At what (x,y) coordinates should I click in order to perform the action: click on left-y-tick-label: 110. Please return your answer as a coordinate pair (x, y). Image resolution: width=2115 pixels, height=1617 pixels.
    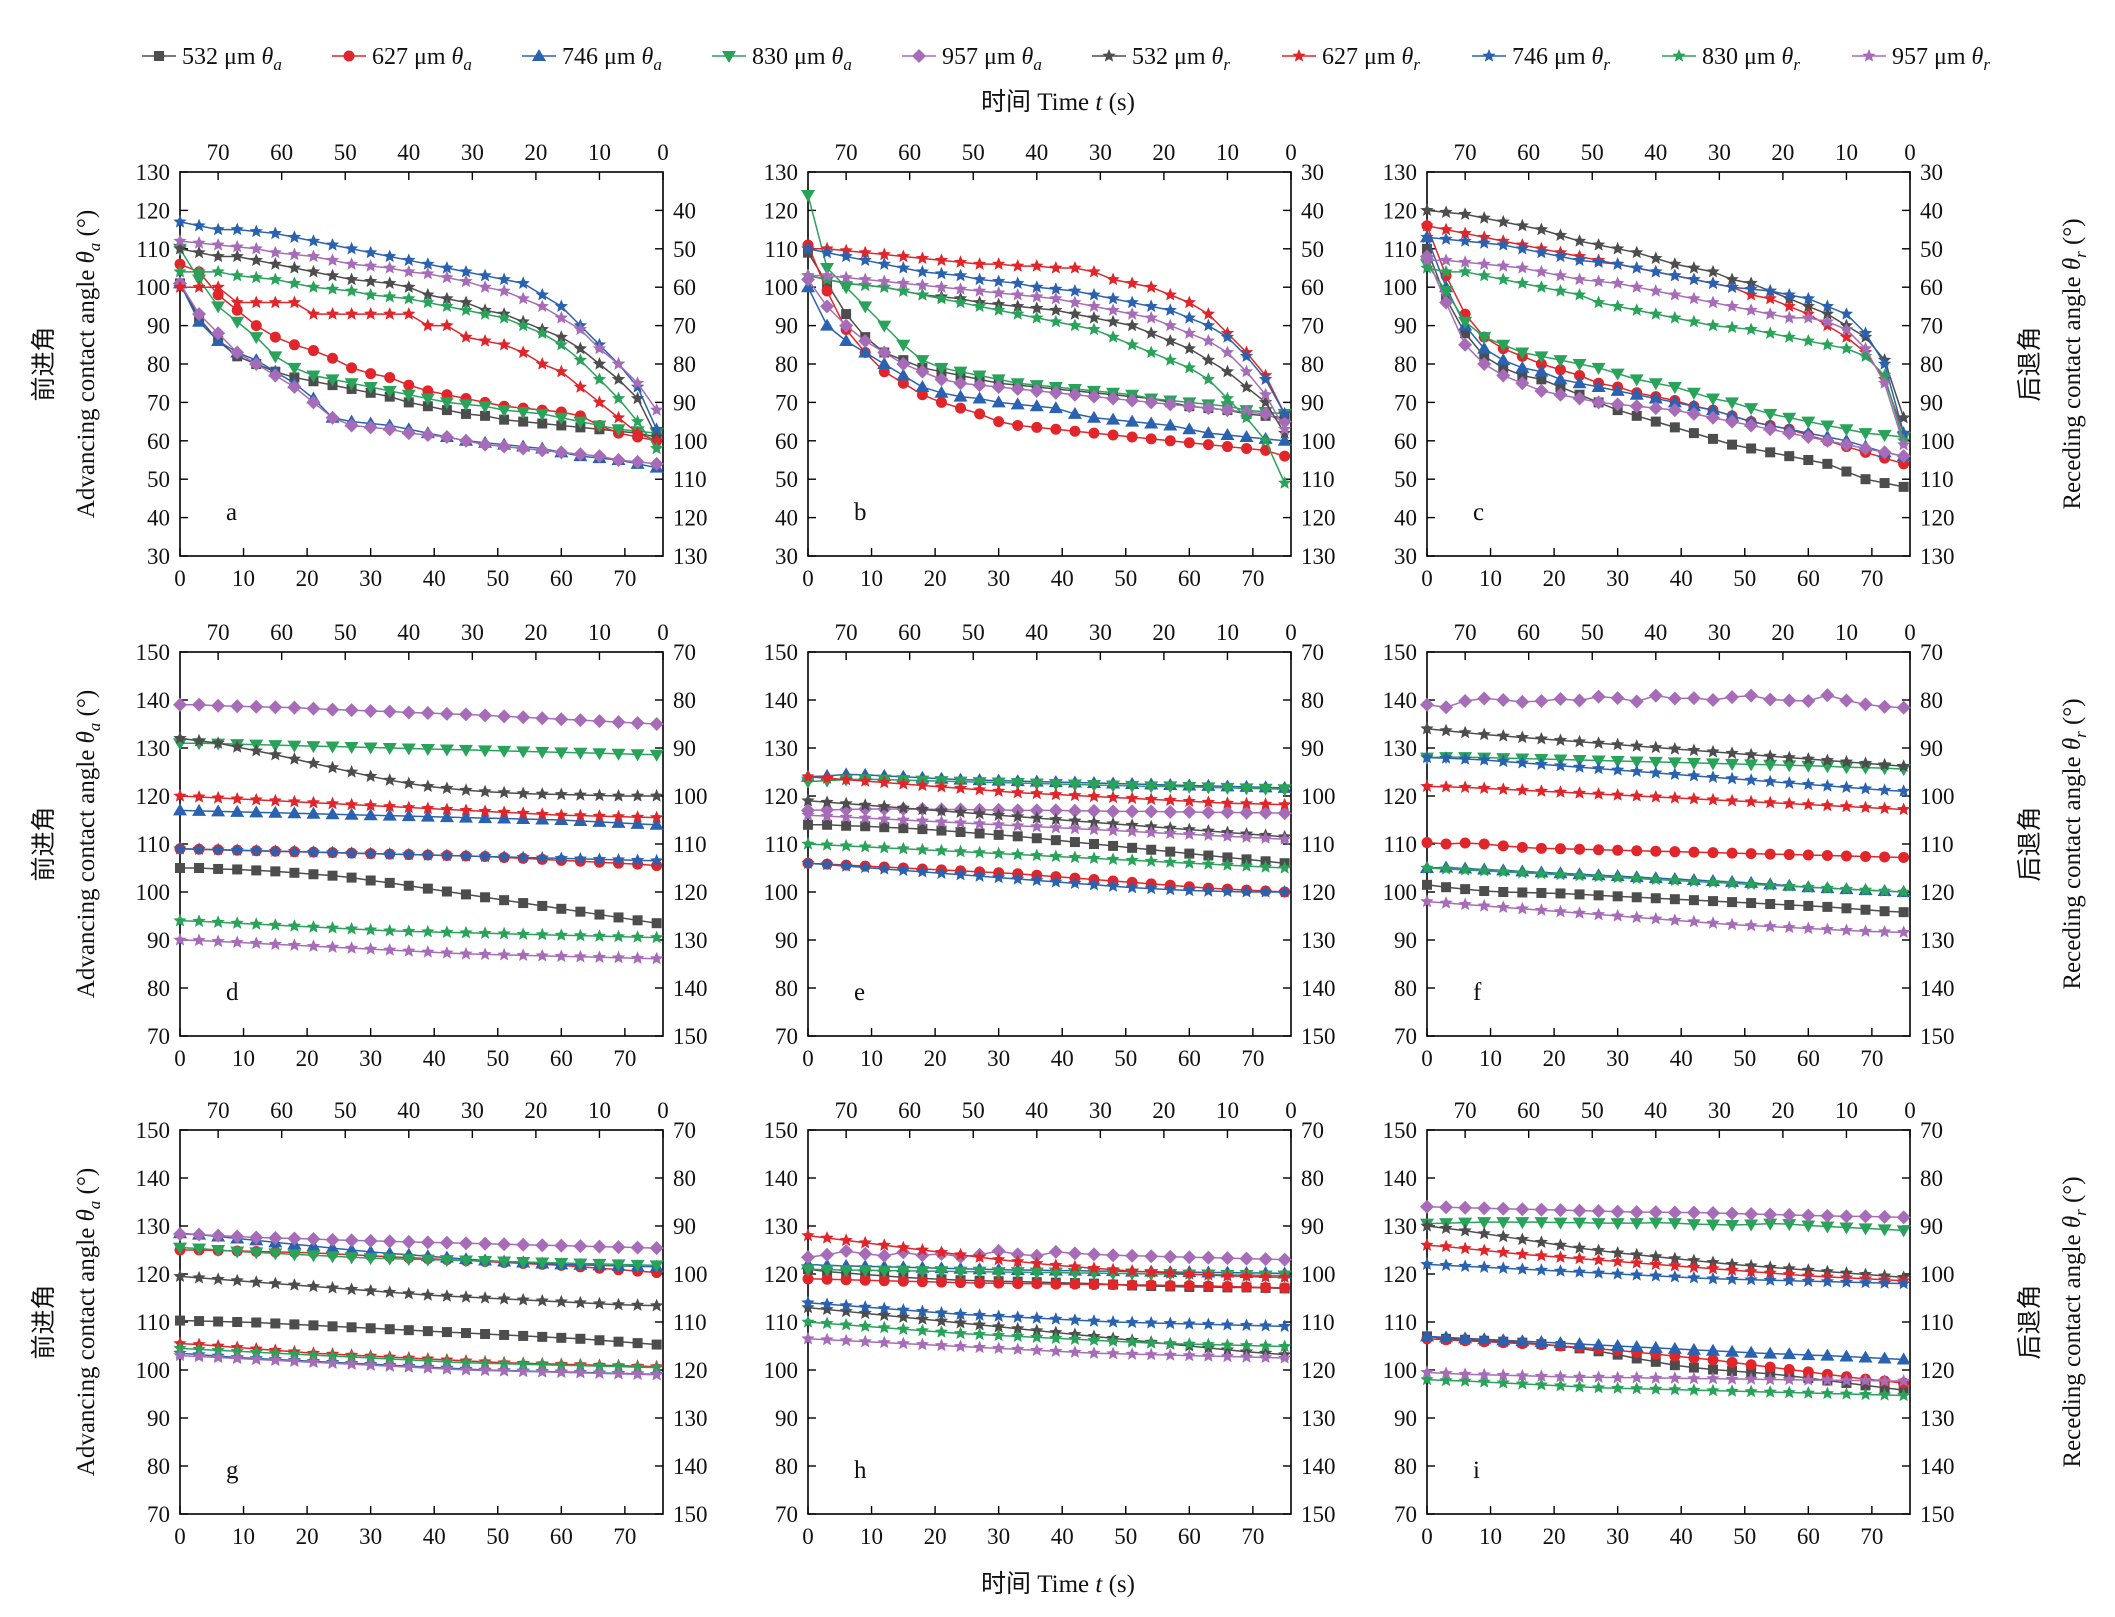
    Looking at the image, I should click on (781, 249).